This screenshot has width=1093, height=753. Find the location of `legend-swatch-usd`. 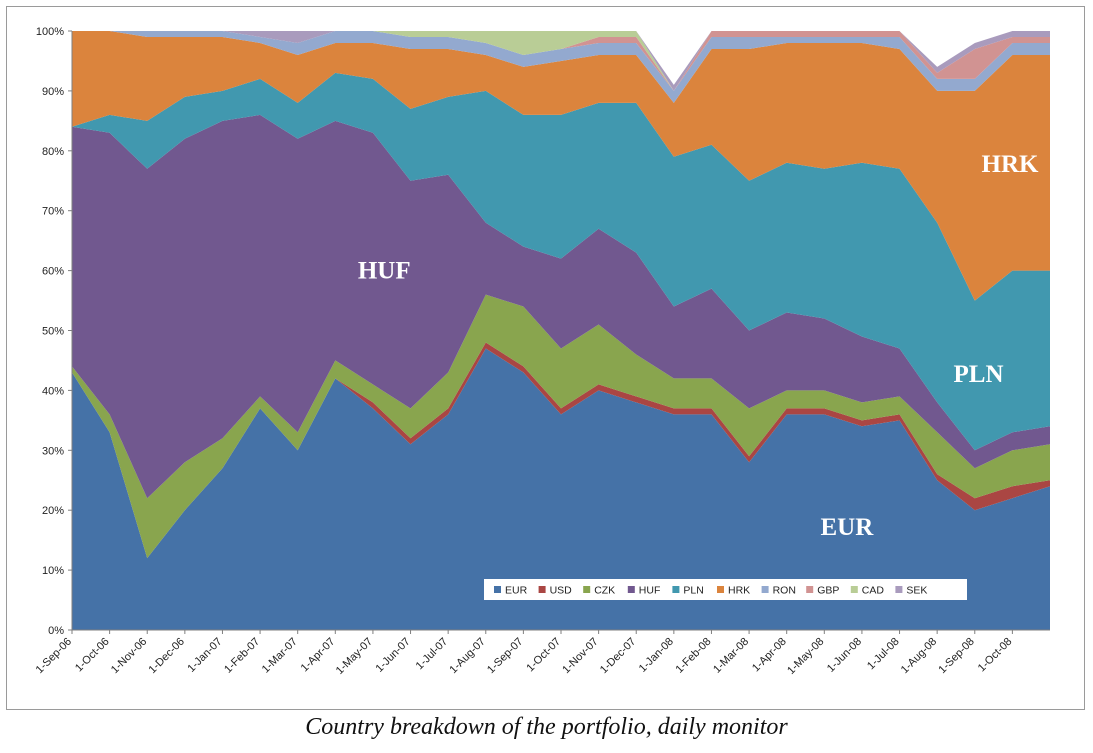

legend-swatch-usd is located at coordinates (542, 589).